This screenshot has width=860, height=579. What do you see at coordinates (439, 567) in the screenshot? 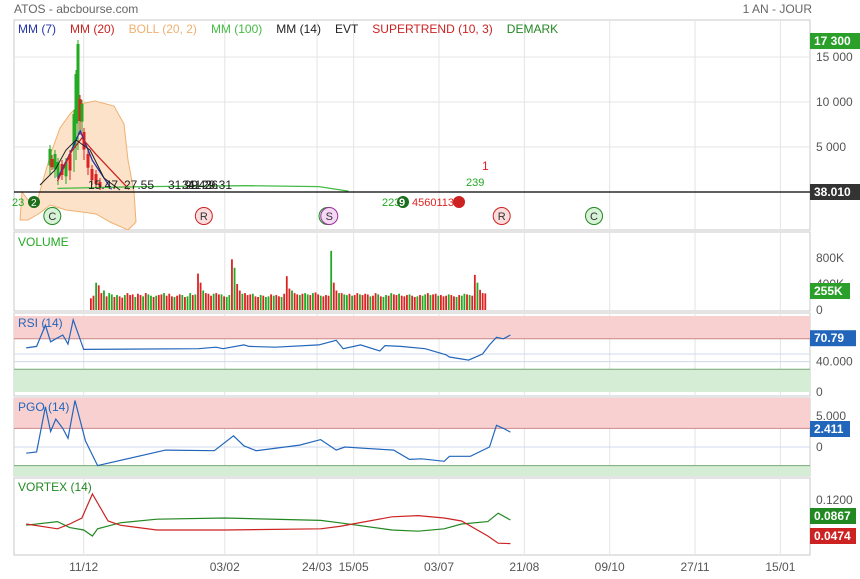
I see `x-tick-label: 03/07` at bounding box center [439, 567].